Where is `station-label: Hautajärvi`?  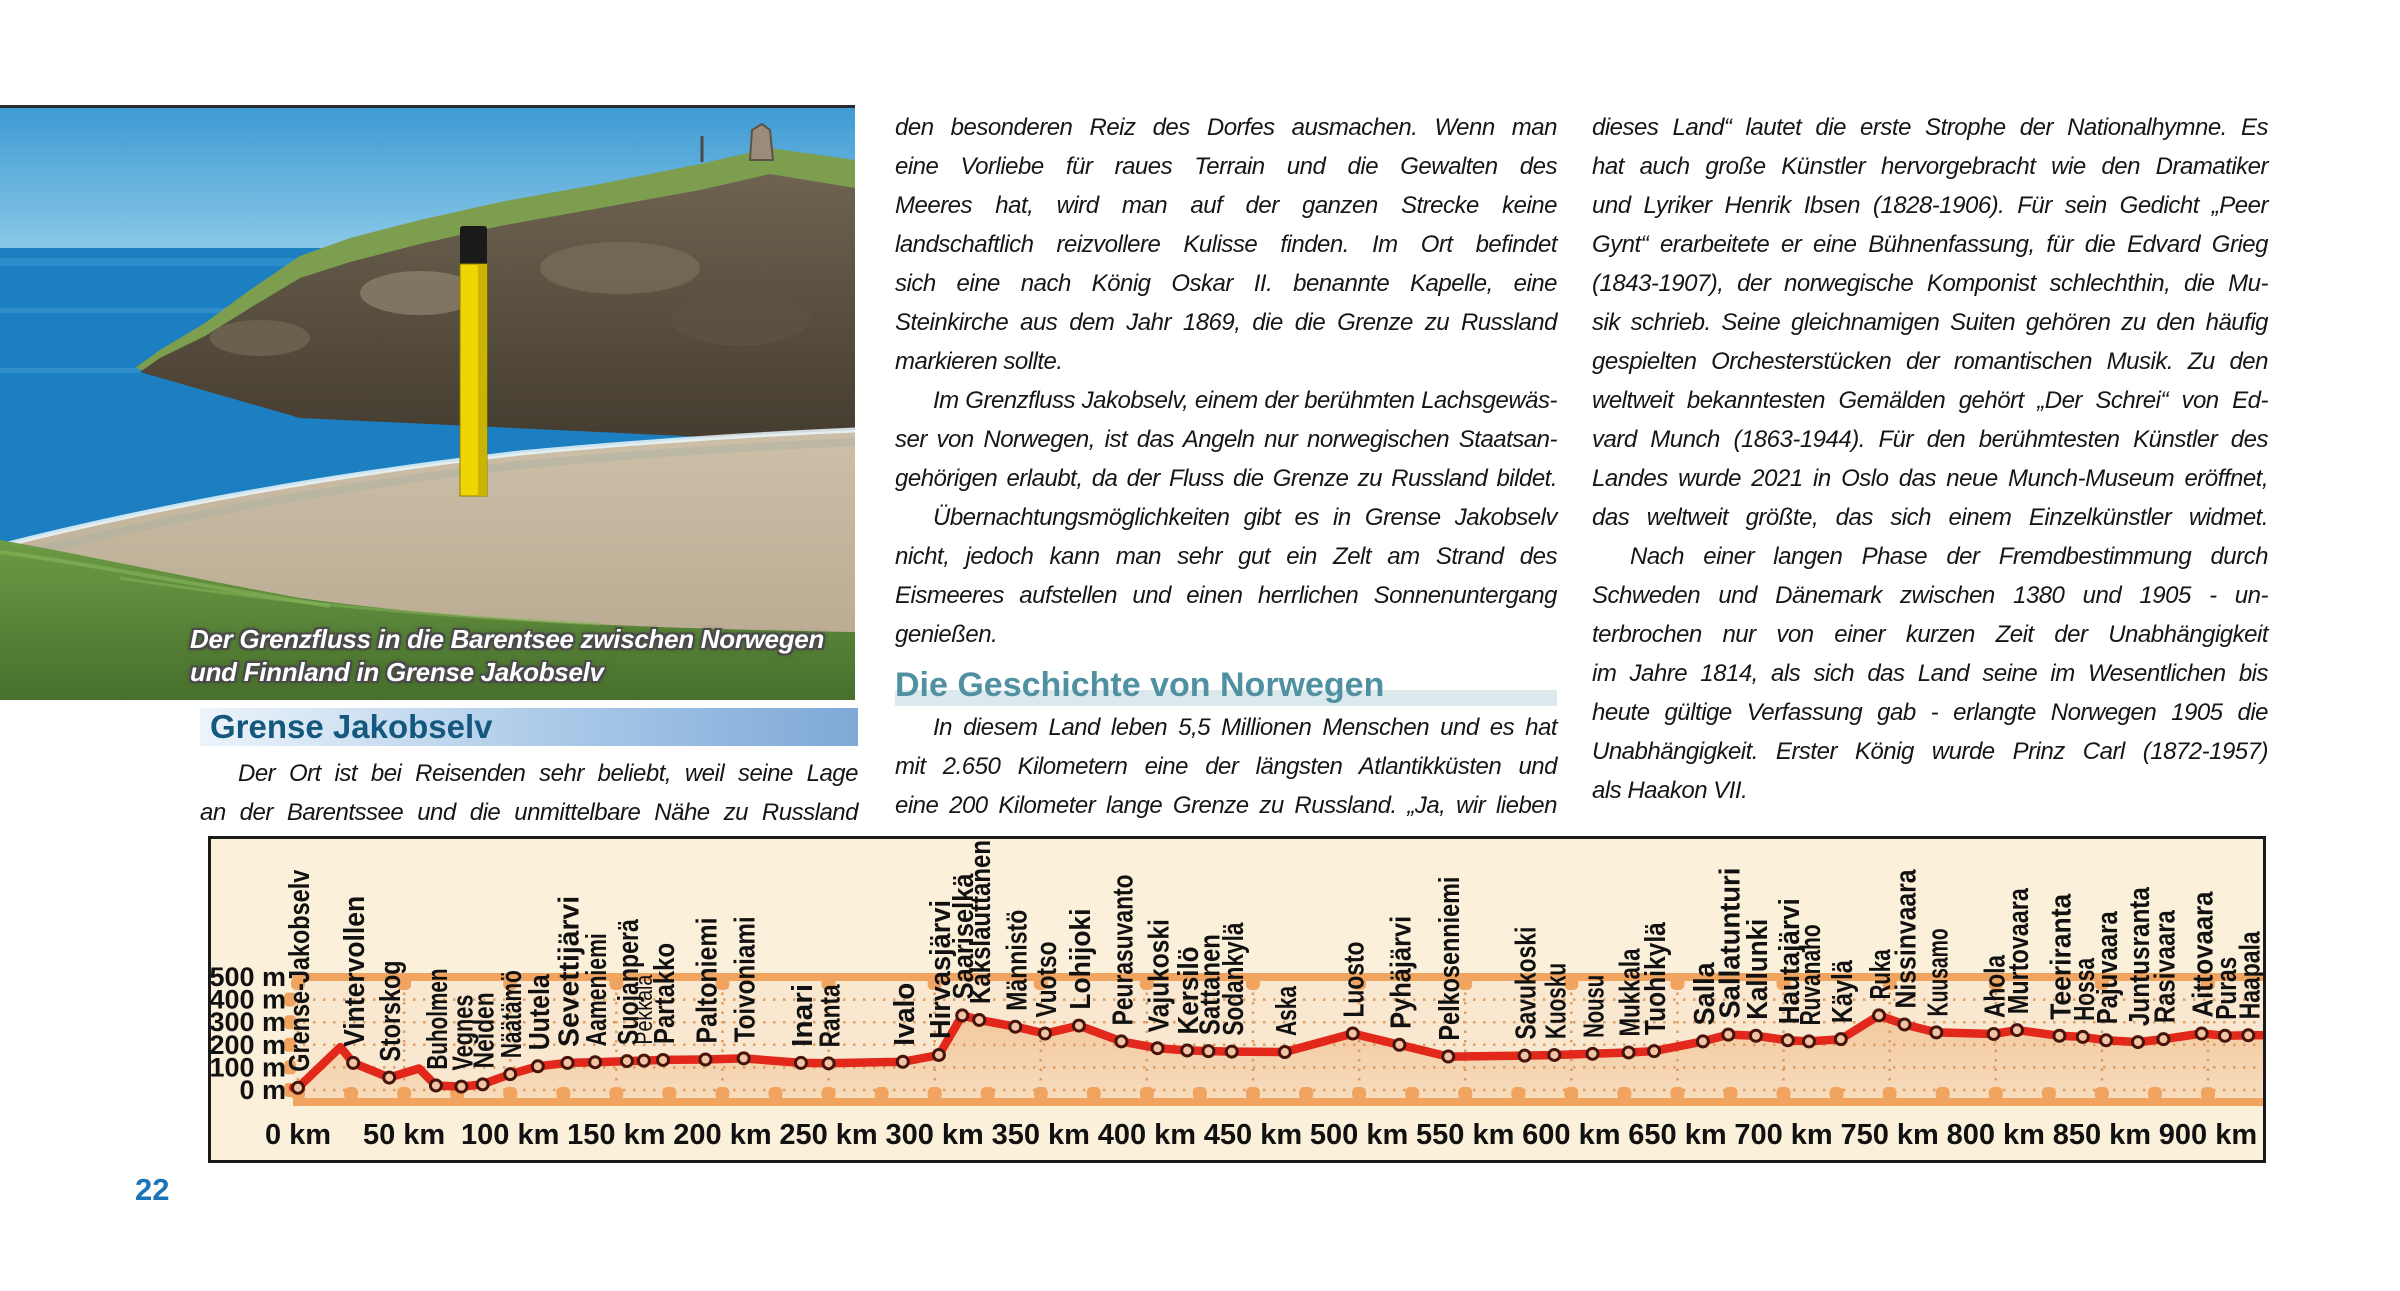
station-label: Hautajärvi is located at coordinates (1790, 961).